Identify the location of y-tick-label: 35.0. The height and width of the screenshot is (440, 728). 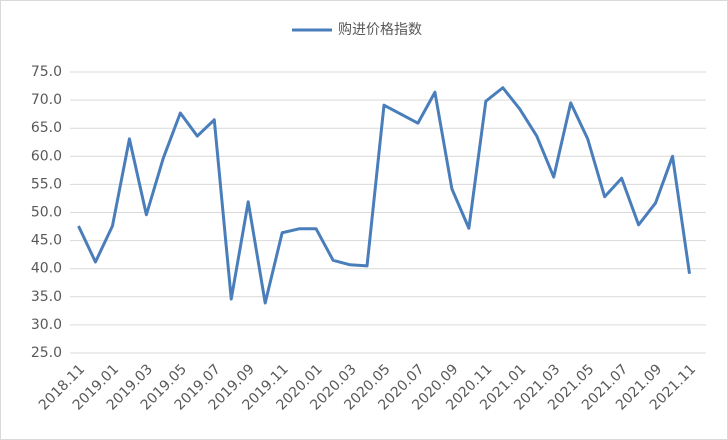
(46, 297).